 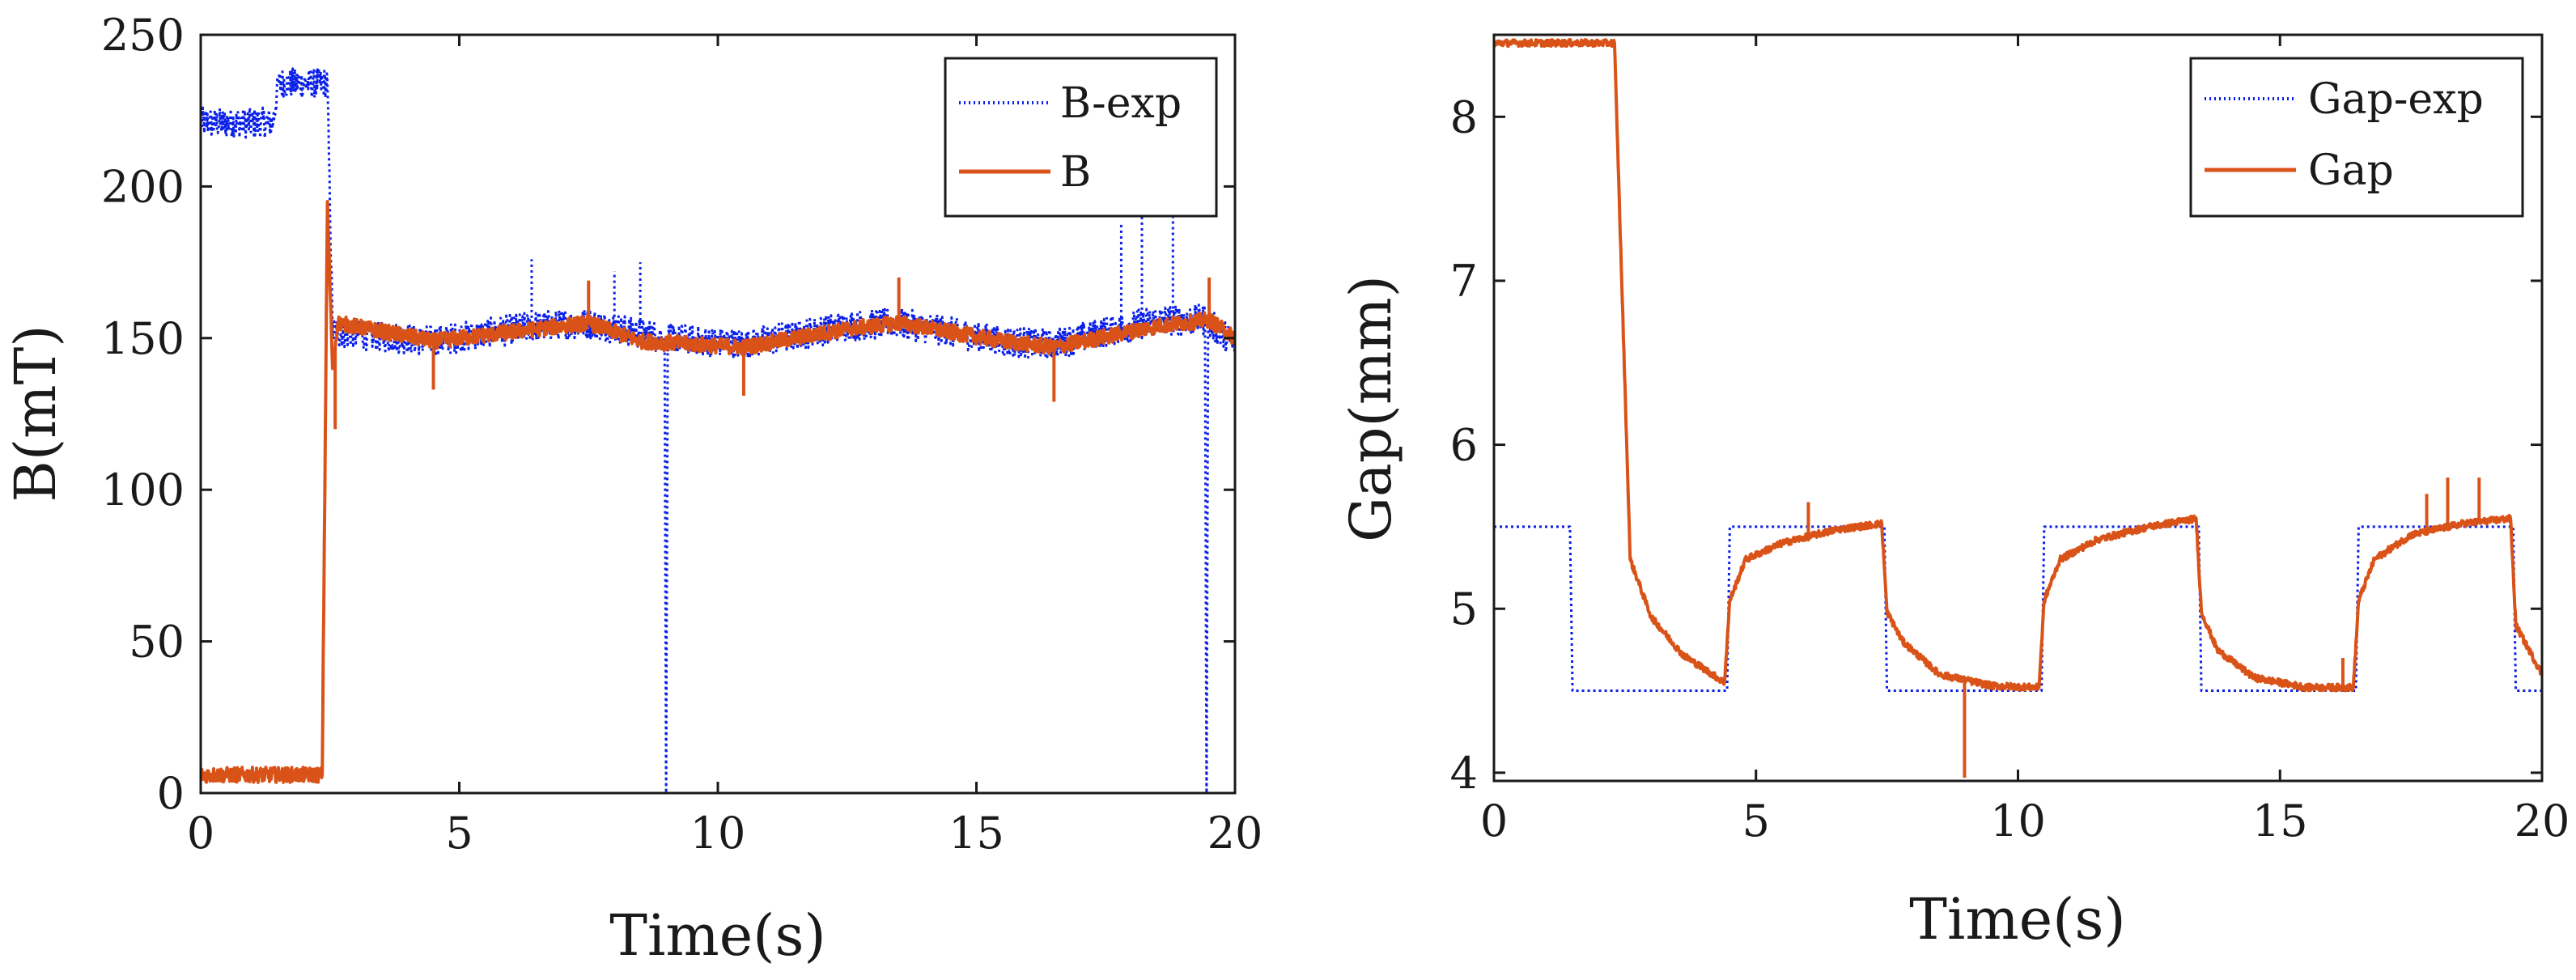 I want to click on legend-box-b, so click(x=1081, y=138).